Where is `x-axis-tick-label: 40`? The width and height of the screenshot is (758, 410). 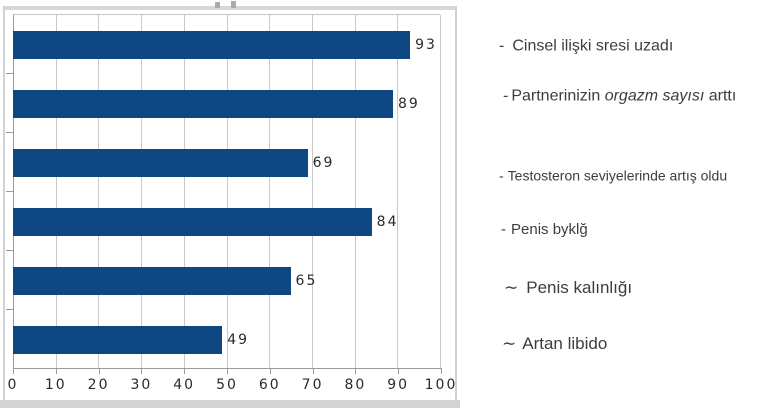
x-axis-tick-label: 40 is located at coordinates (184, 385).